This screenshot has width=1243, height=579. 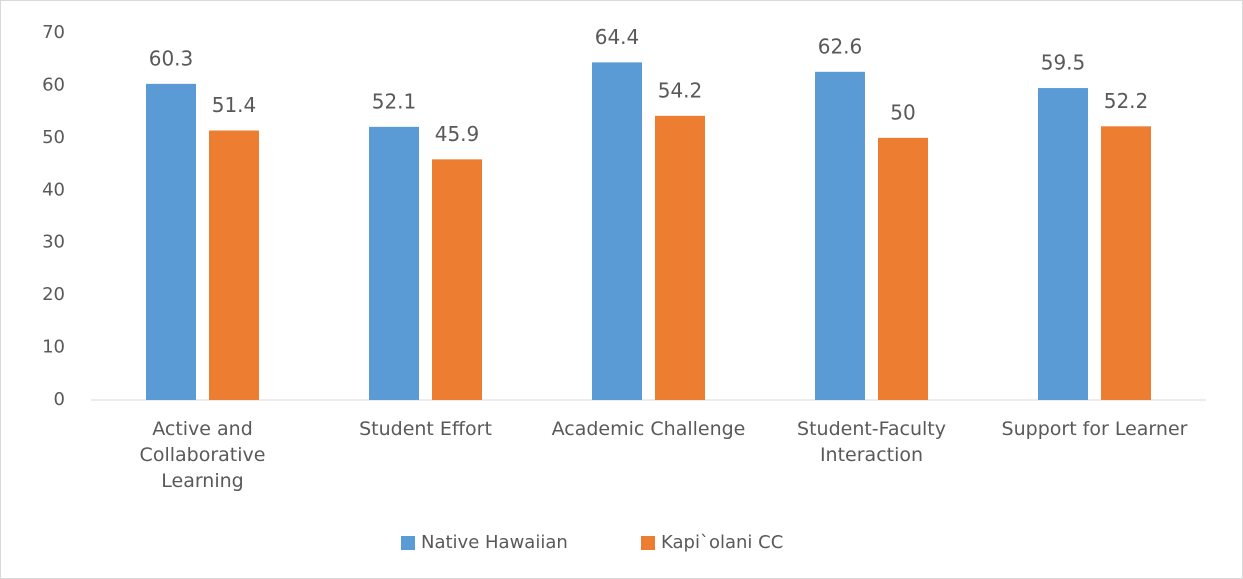 What do you see at coordinates (1063, 63) in the screenshot?
I see `data-label: 59.5` at bounding box center [1063, 63].